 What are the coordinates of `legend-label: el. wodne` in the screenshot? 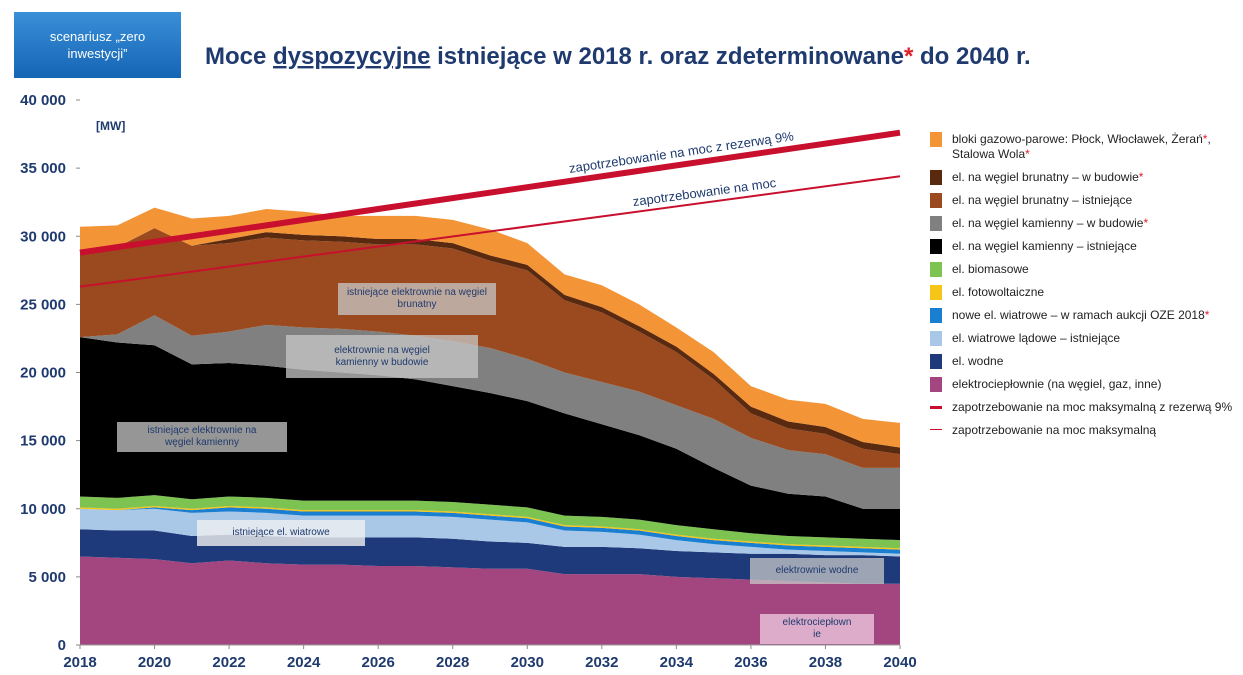 It's located at (977, 361).